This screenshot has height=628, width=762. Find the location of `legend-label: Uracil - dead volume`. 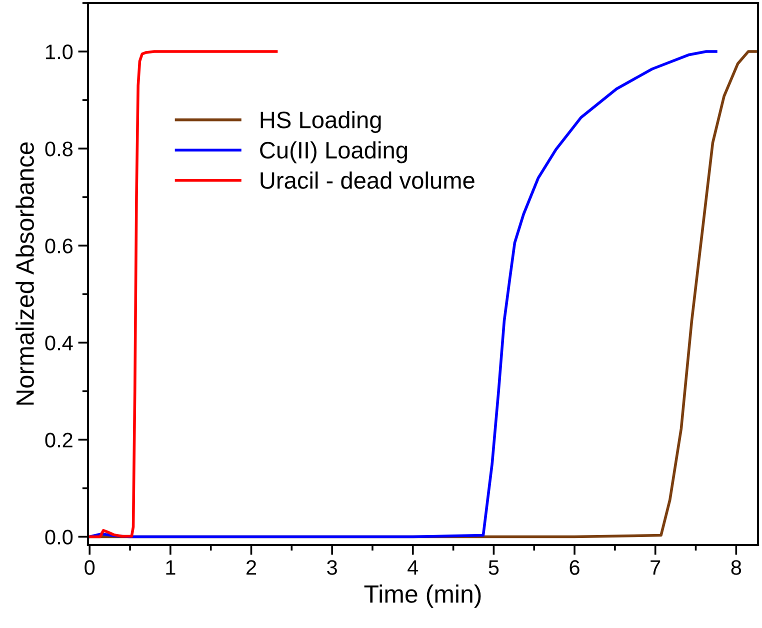

legend-label: Uracil - dead volume is located at coordinates (367, 180).